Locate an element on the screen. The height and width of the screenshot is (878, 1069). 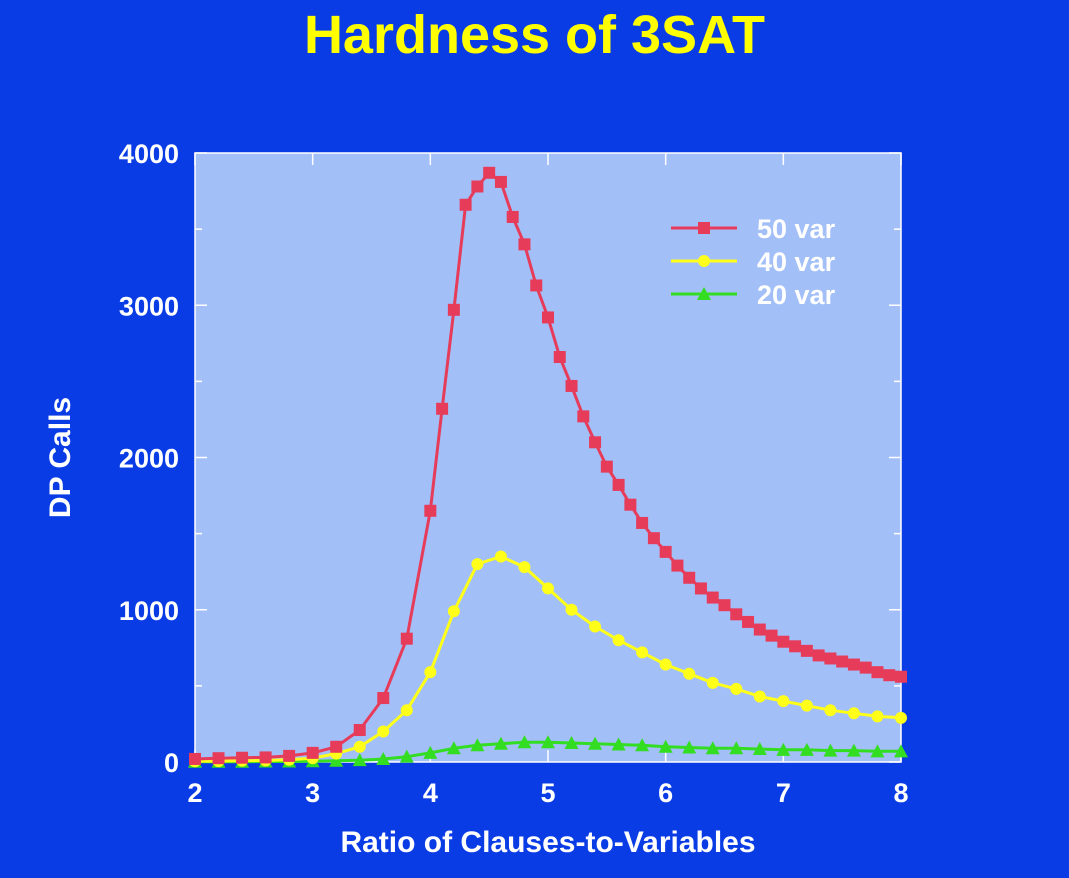
y-tick-label: 1000 is located at coordinates (149, 611).